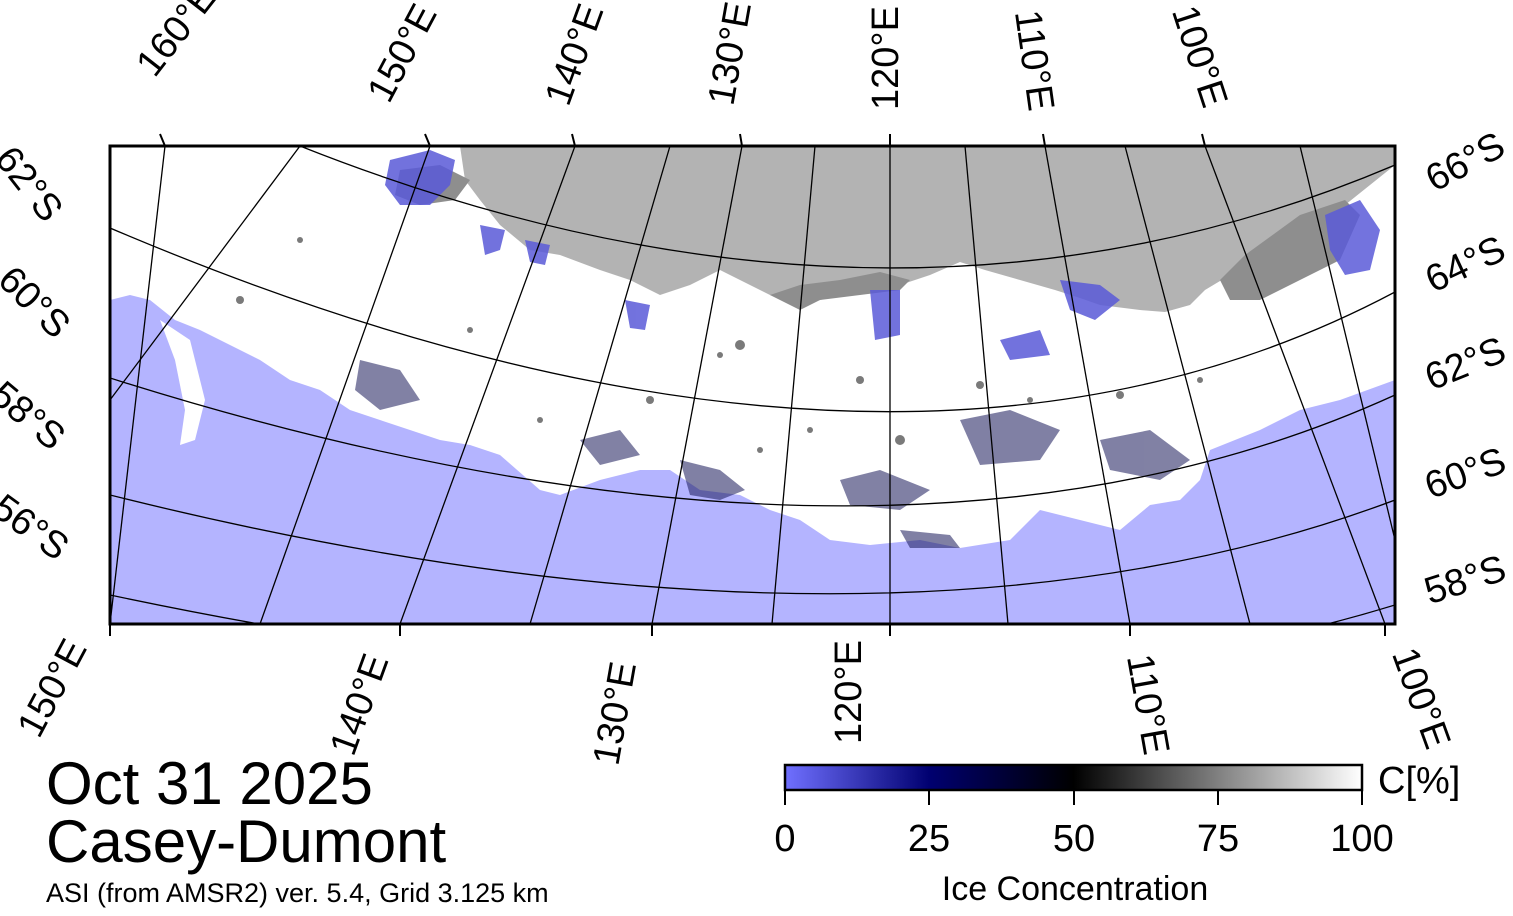 This screenshot has width=1513, height=916. Describe the element at coordinates (1218, 839) in the screenshot. I see `colorbar-tick-label: 75` at that location.